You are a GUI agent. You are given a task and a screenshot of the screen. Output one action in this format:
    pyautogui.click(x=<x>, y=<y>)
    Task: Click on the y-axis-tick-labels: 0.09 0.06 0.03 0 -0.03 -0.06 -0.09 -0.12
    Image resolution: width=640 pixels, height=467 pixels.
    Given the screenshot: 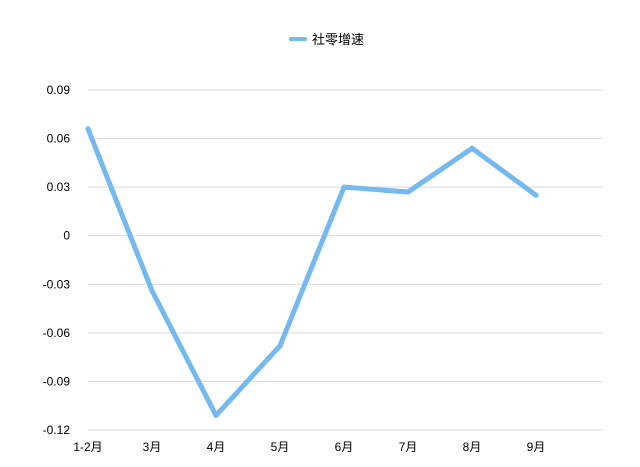 What is the action you would take?
    pyautogui.click(x=57, y=260)
    